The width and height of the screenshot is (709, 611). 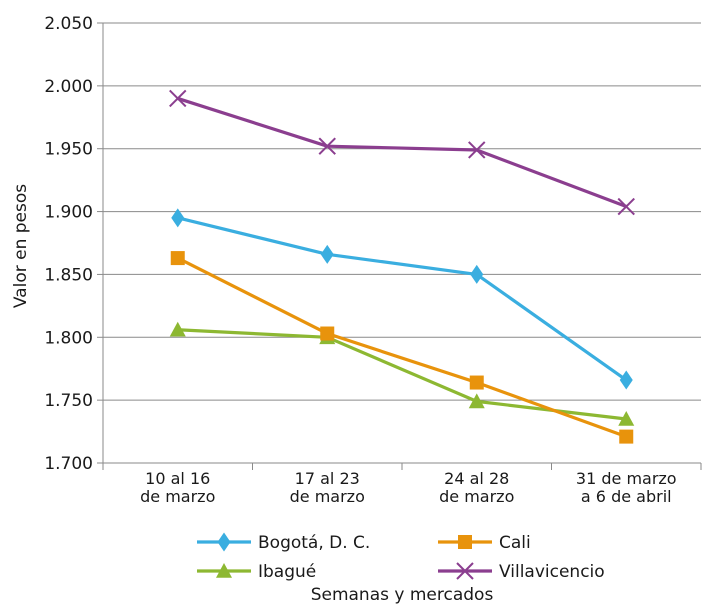 What do you see at coordinates (402, 595) in the screenshot?
I see `x-axis-title: Semanas y mercados` at bounding box center [402, 595].